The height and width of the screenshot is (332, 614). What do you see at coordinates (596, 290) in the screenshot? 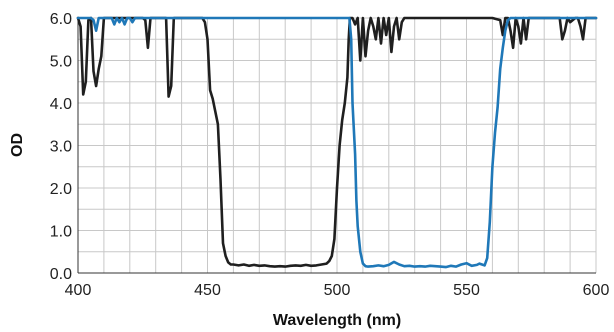
I see `x-tick-label: 600` at bounding box center [596, 290].